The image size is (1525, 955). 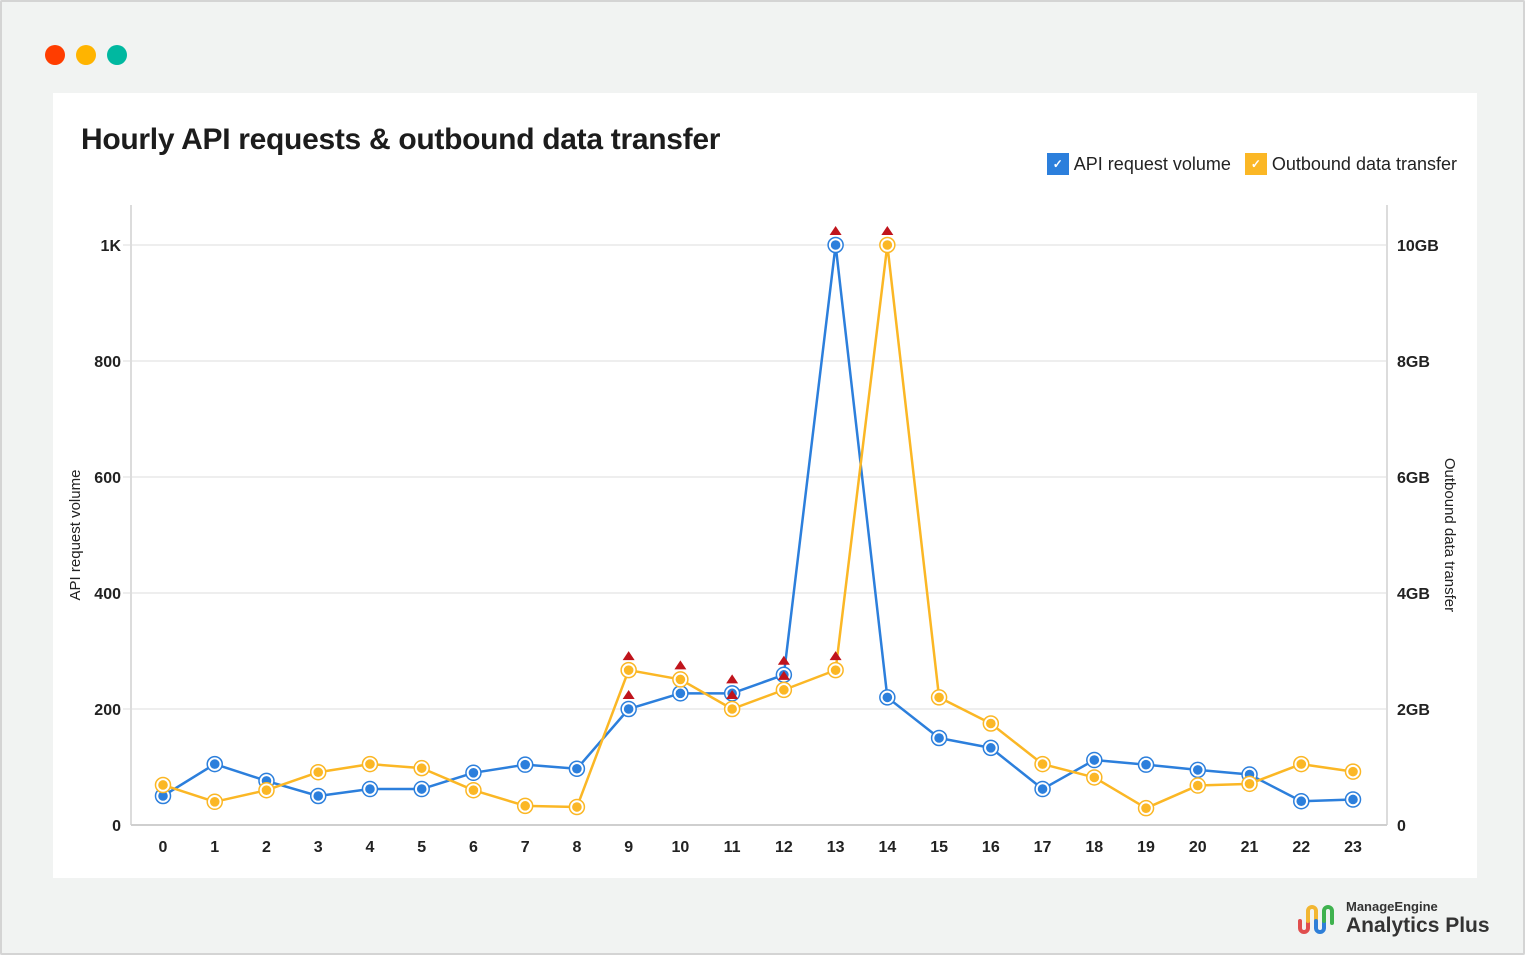 I want to click on y-tick-label-left: 1K, so click(x=111, y=246).